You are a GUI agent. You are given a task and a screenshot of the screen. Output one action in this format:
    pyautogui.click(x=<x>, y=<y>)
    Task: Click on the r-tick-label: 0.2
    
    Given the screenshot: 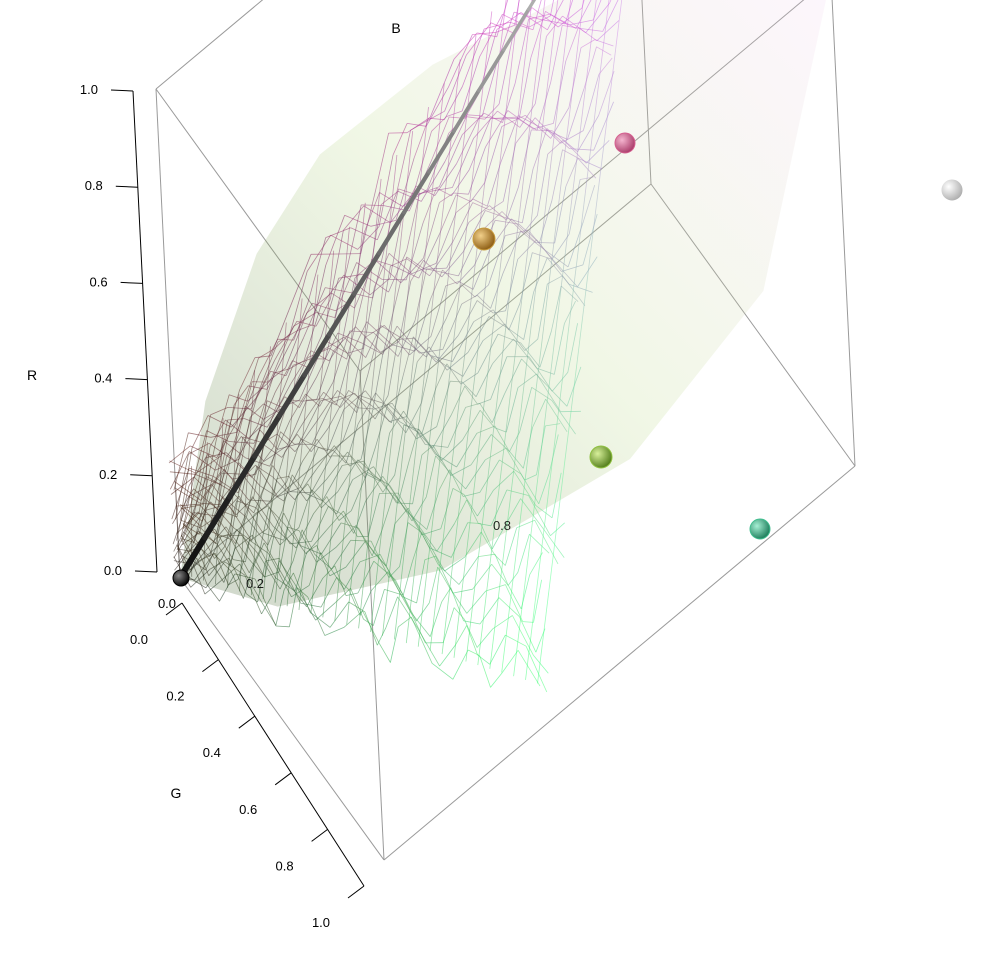 What is the action you would take?
    pyautogui.click(x=108, y=474)
    